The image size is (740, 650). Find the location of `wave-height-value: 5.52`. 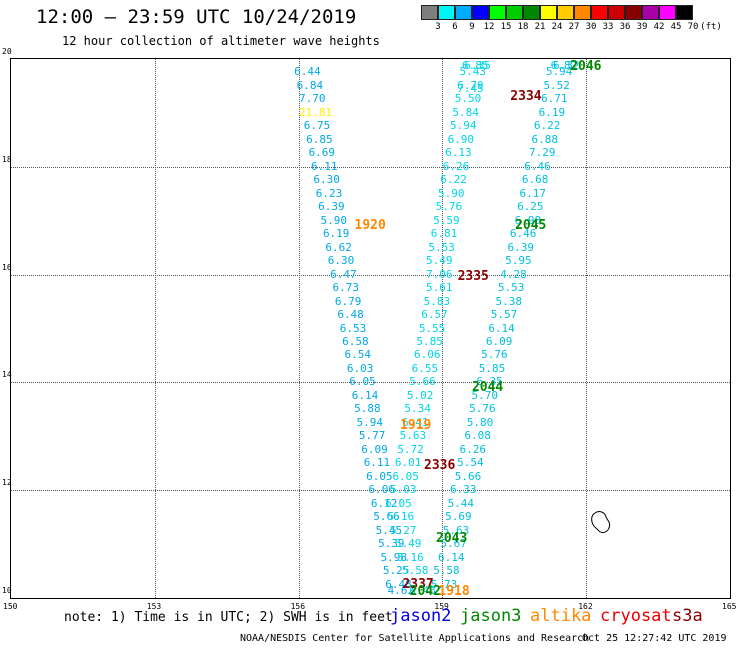

wave-height-value: 5.52 is located at coordinates (556, 85).